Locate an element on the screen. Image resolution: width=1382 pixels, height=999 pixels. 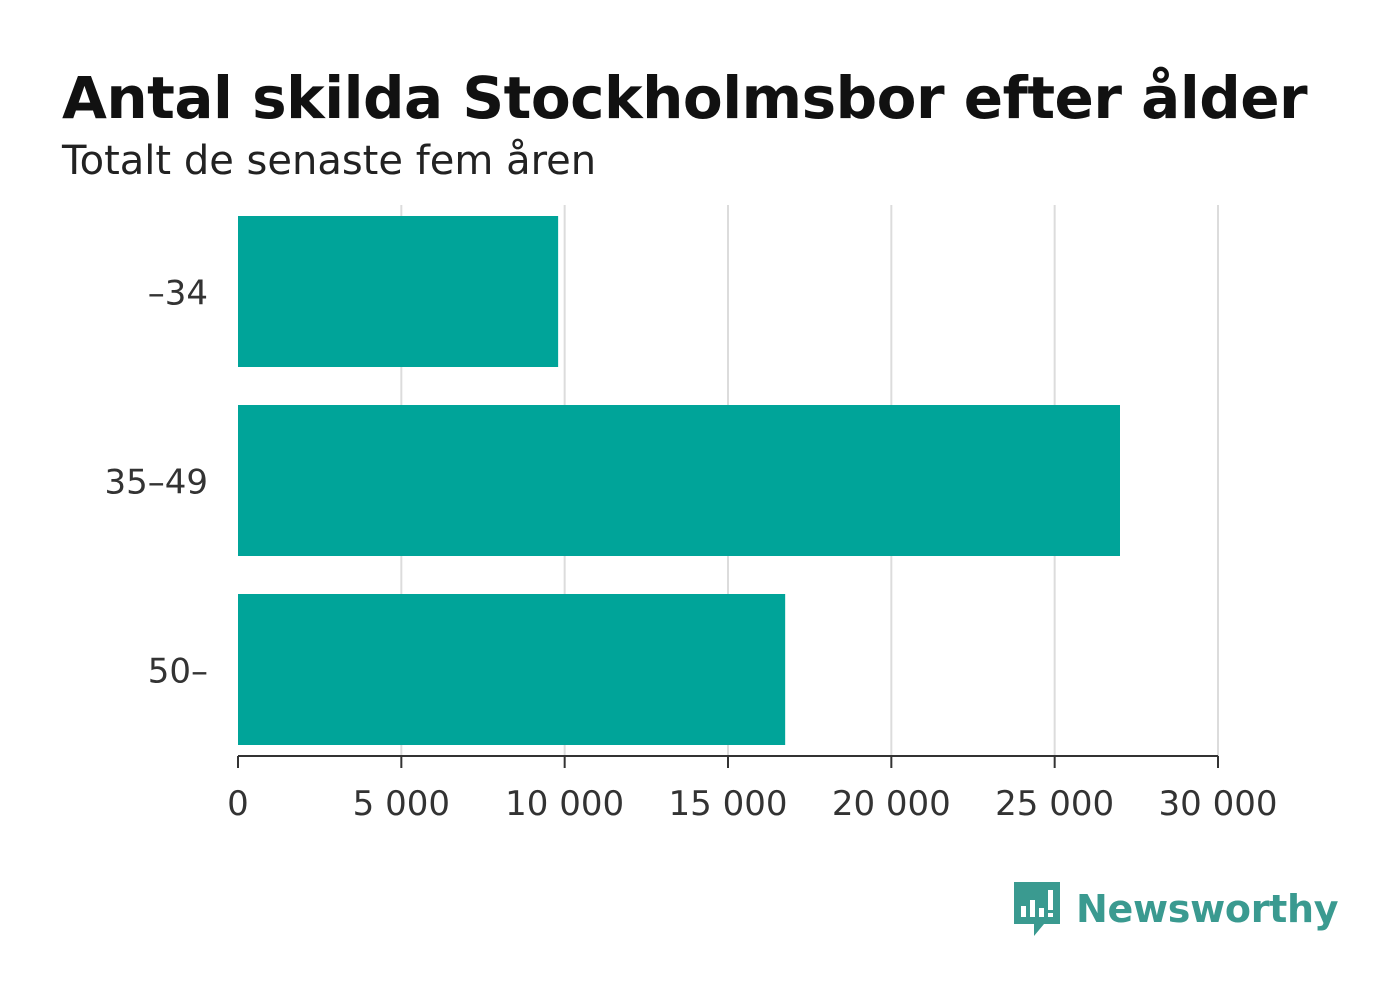
y-tick-label: –34 is located at coordinates (178, 294).